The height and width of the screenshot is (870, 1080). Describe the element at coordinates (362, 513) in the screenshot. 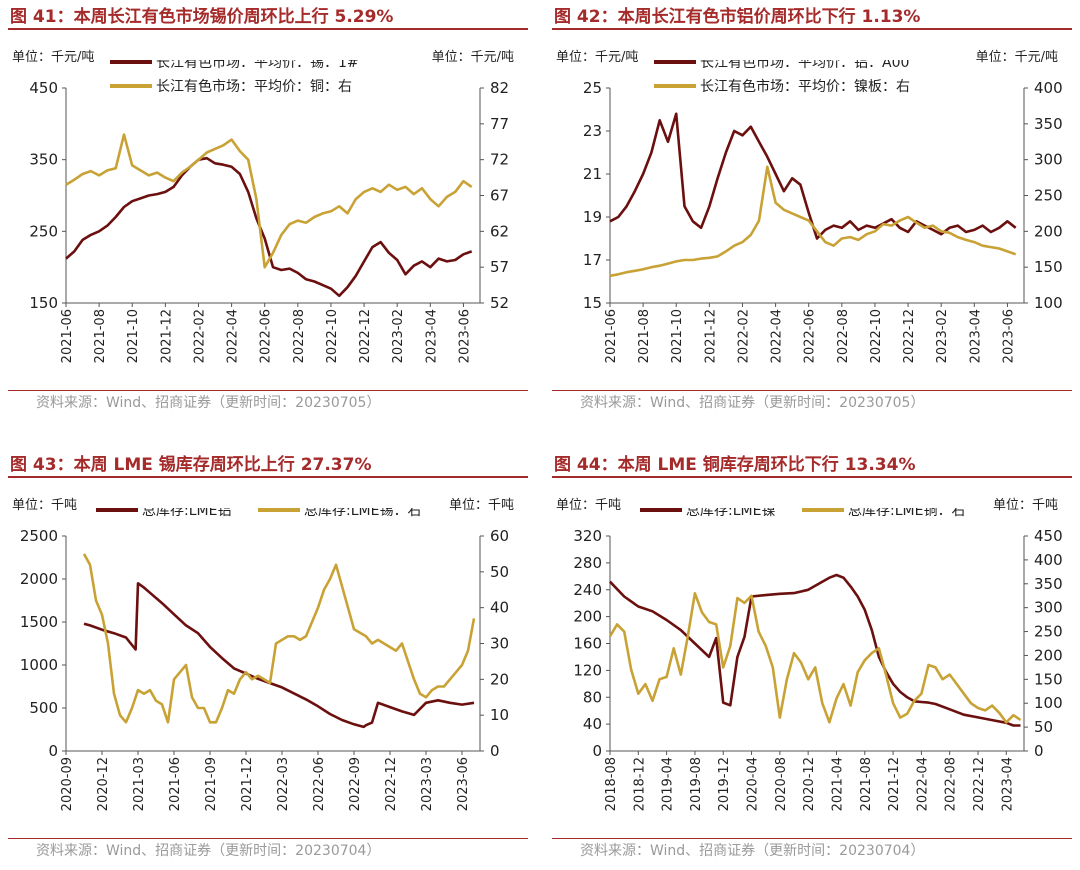

I see `legend-label: 总库存:LME锡：右` at that location.